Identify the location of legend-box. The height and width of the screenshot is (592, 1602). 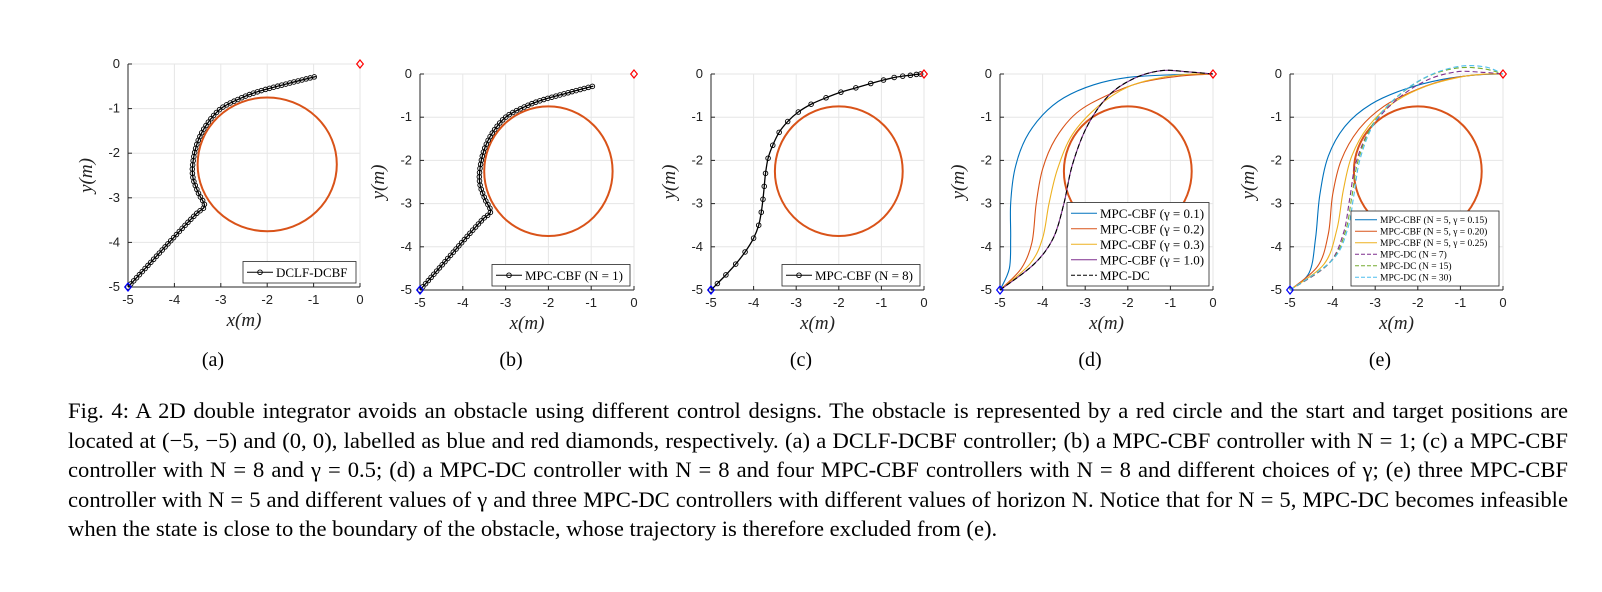
(1425, 248).